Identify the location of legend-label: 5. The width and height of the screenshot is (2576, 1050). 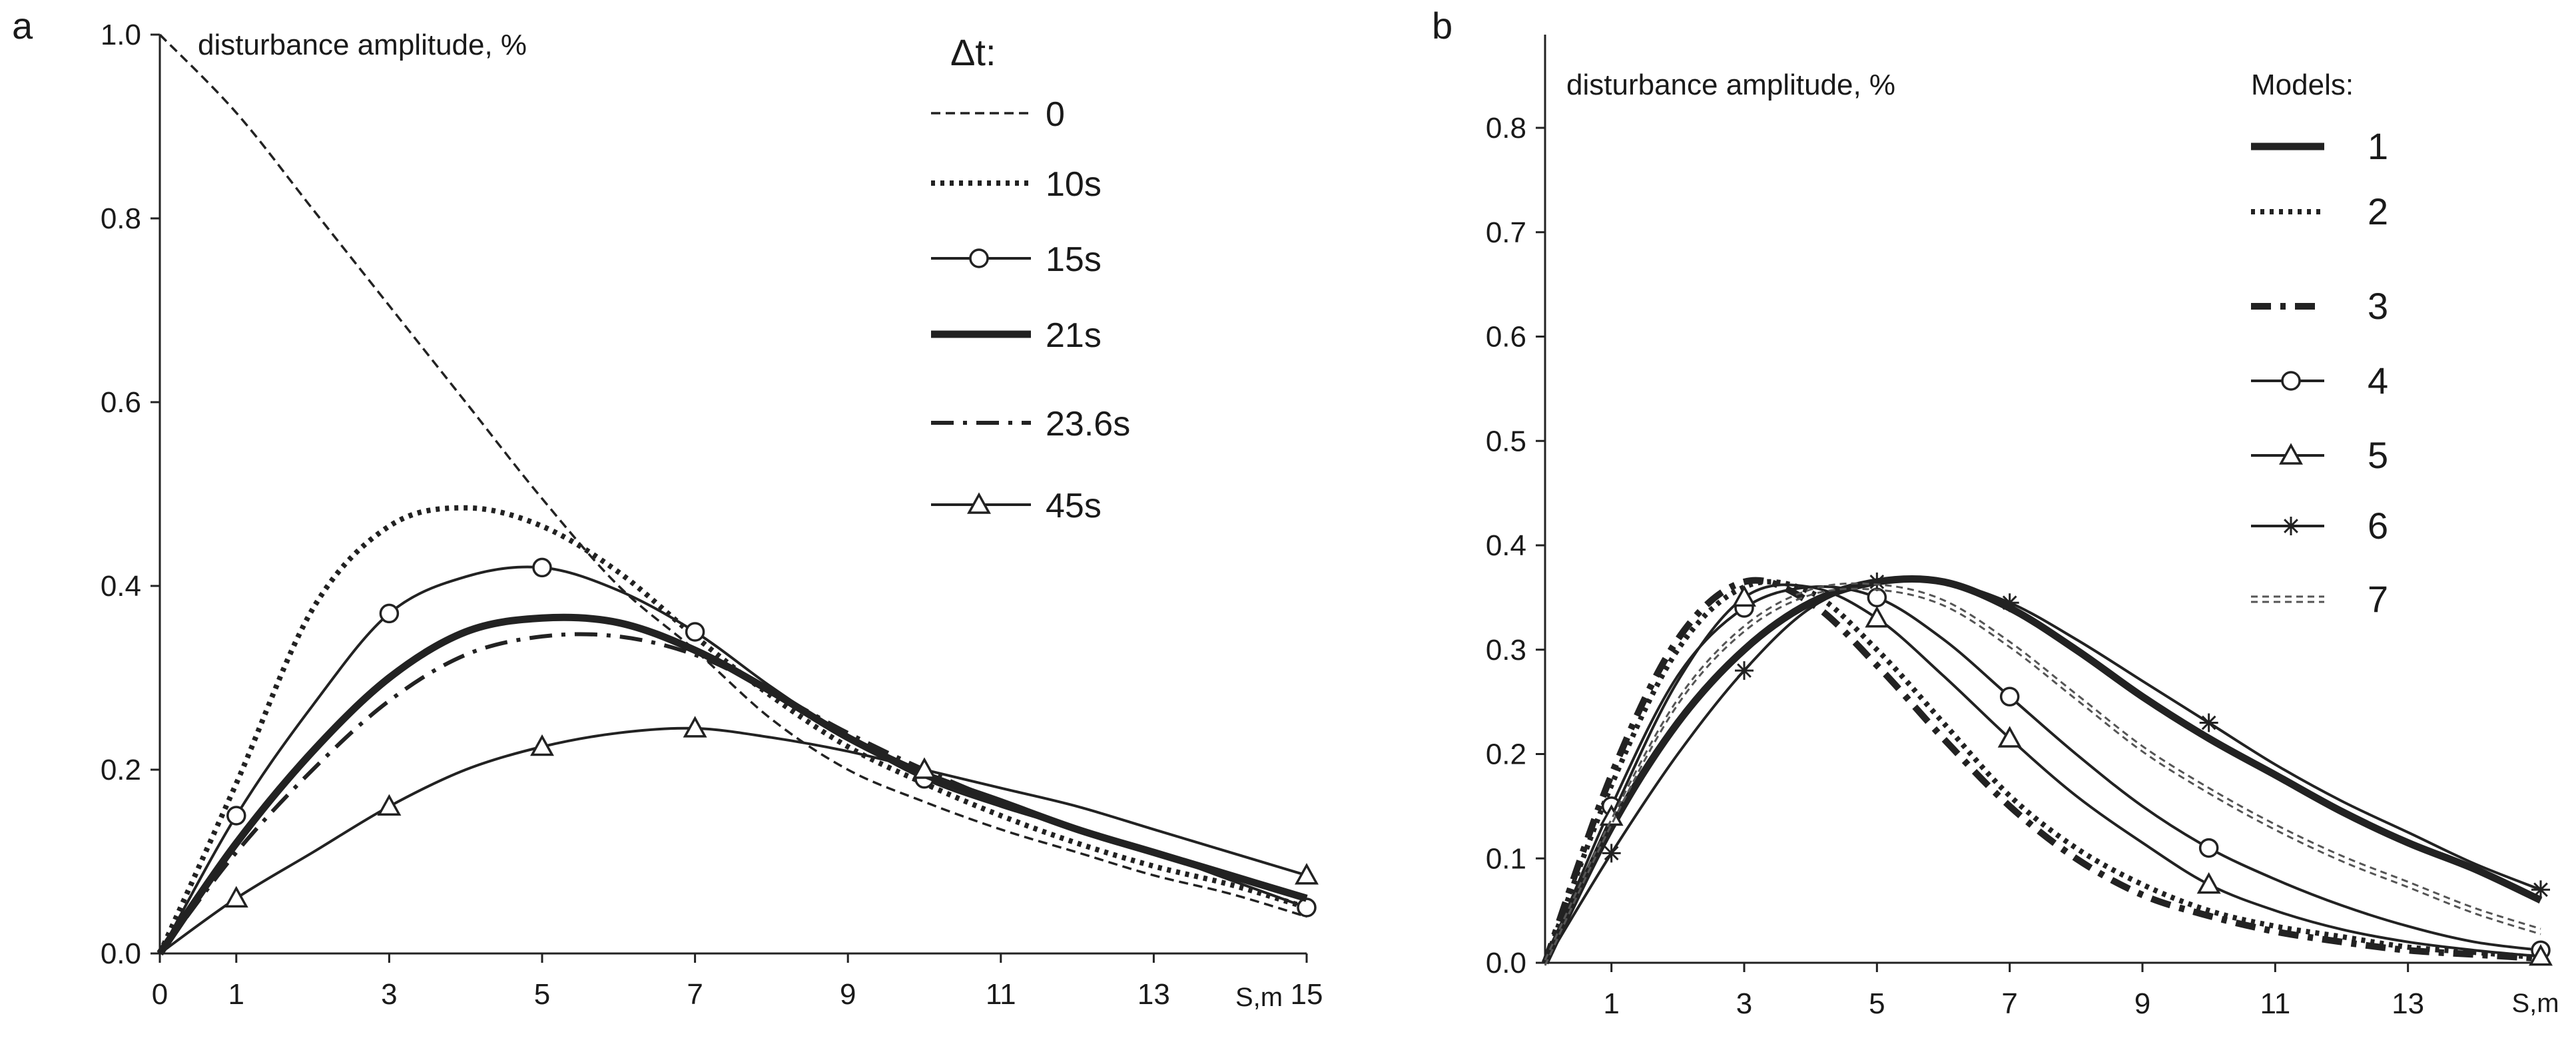
(2378, 455).